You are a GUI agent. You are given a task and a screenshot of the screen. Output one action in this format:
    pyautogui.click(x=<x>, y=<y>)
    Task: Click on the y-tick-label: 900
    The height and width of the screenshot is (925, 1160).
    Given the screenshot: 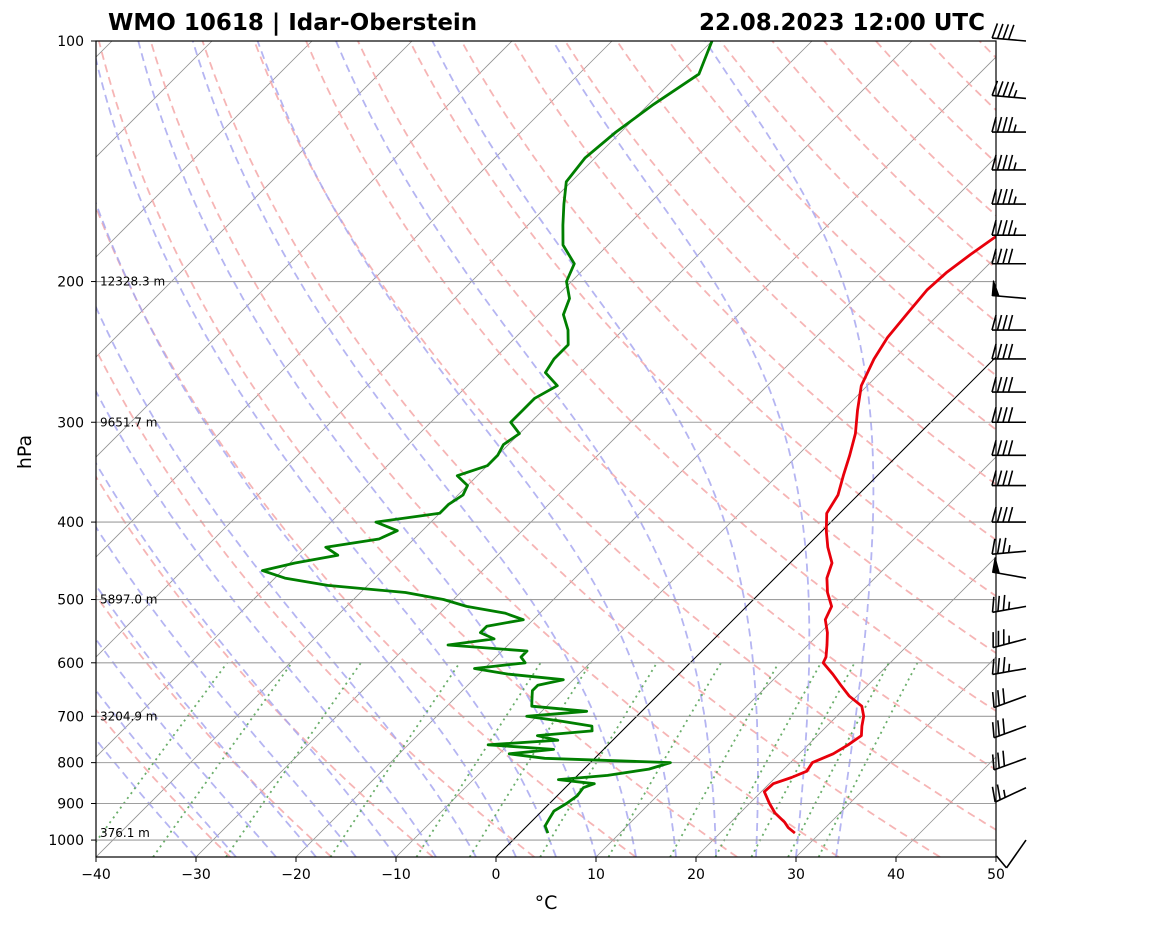 What is the action you would take?
    pyautogui.click(x=70, y=805)
    